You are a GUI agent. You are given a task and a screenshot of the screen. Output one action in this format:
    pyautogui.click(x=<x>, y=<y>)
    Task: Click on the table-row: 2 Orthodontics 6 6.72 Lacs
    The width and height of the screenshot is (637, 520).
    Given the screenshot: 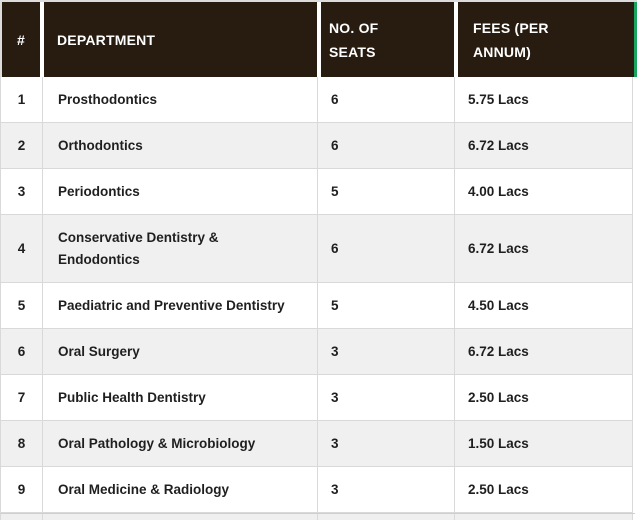 What is the action you would take?
    pyautogui.click(x=317, y=146)
    